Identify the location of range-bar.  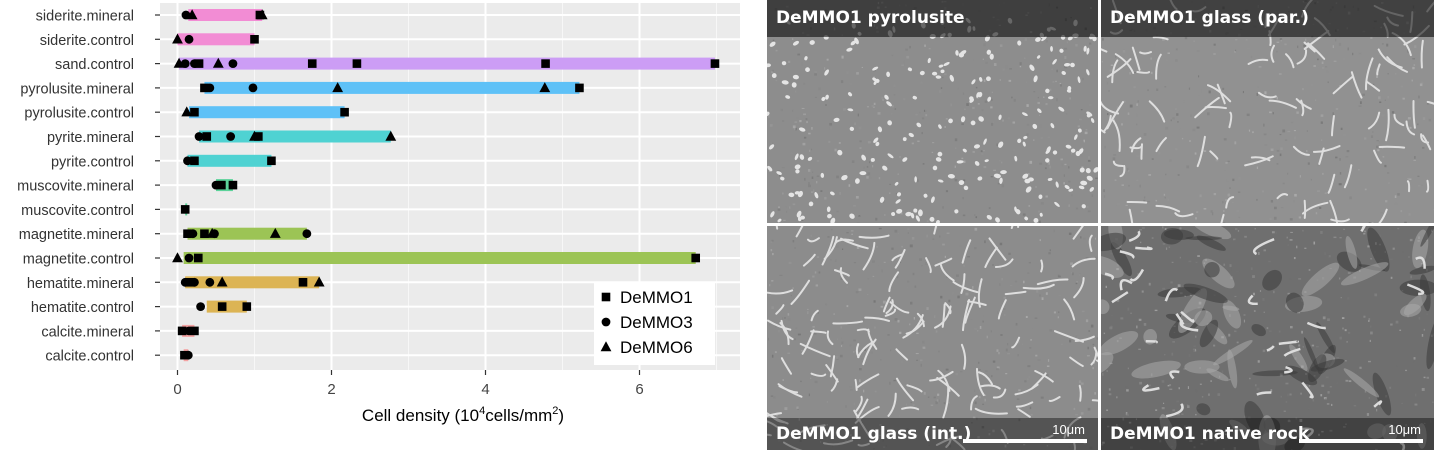
(229, 160).